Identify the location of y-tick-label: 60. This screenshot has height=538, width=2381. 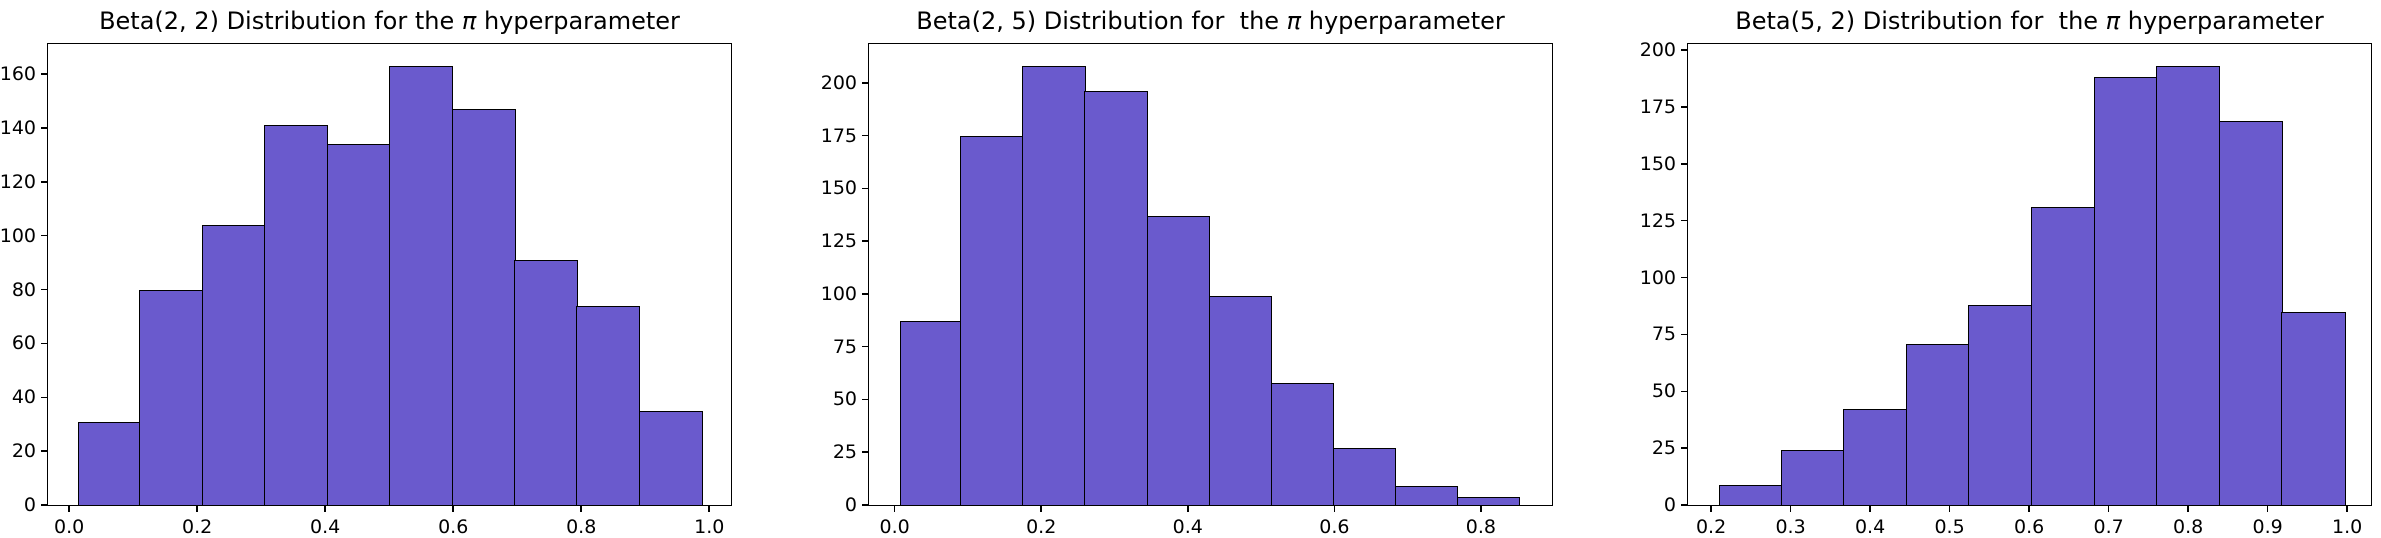
(23, 343).